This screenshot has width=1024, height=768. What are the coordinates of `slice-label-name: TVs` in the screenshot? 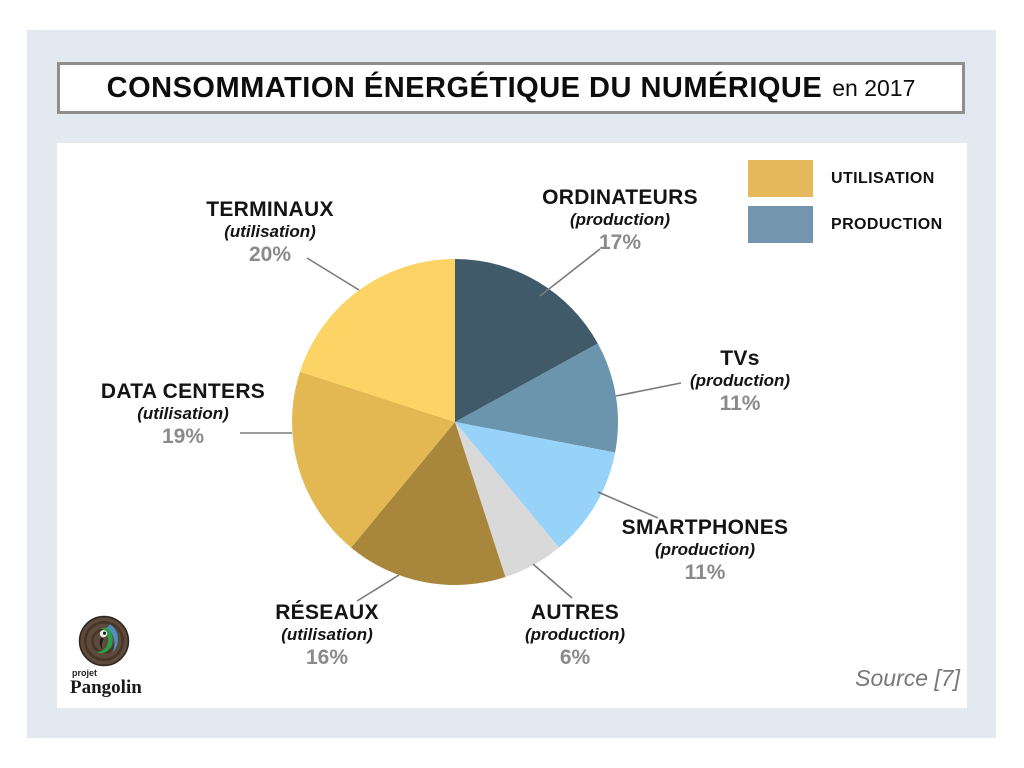 It's located at (740, 358).